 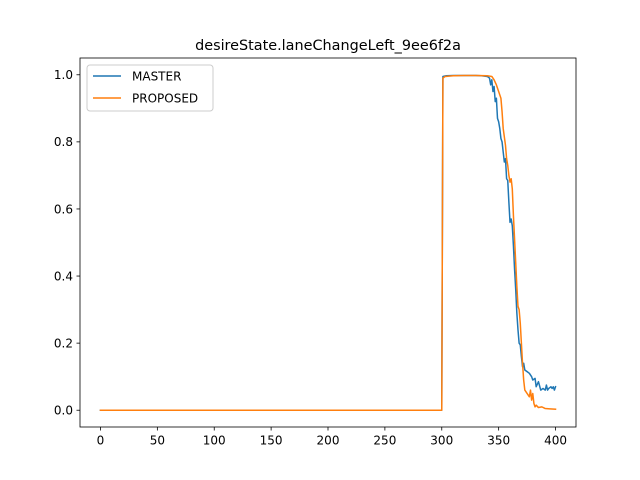 What do you see at coordinates (328, 441) in the screenshot?
I see `x-tick-label: 200` at bounding box center [328, 441].